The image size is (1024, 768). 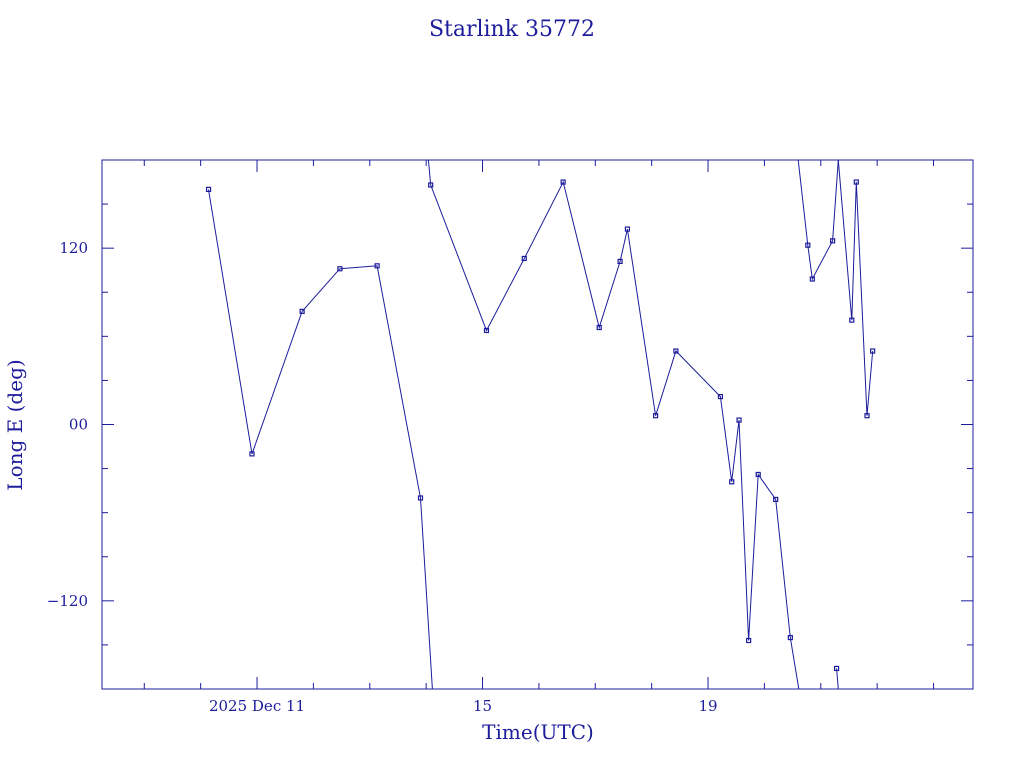 What do you see at coordinates (73, 248) in the screenshot?
I see `y-tick-label-0: 120` at bounding box center [73, 248].